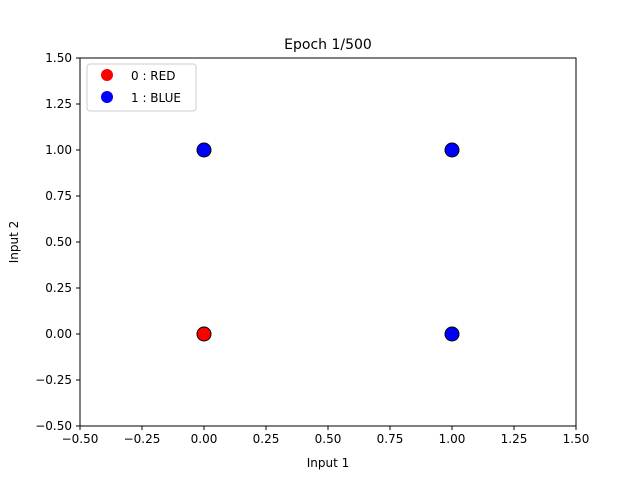 The height and width of the screenshot is (480, 640). Describe the element at coordinates (328, 45) in the screenshot. I see `chart-title: Epoch 1/500` at that location.